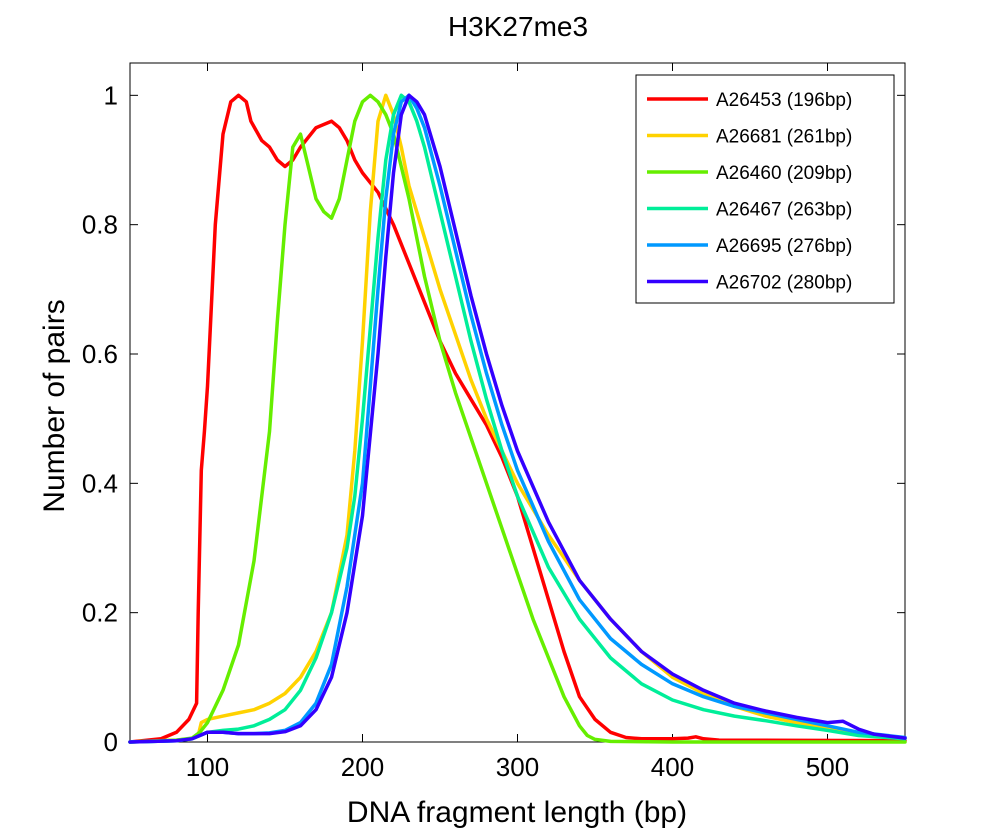 This screenshot has width=1000, height=834. What do you see at coordinates (672, 767) in the screenshot?
I see `x-tick-label: 400` at bounding box center [672, 767].